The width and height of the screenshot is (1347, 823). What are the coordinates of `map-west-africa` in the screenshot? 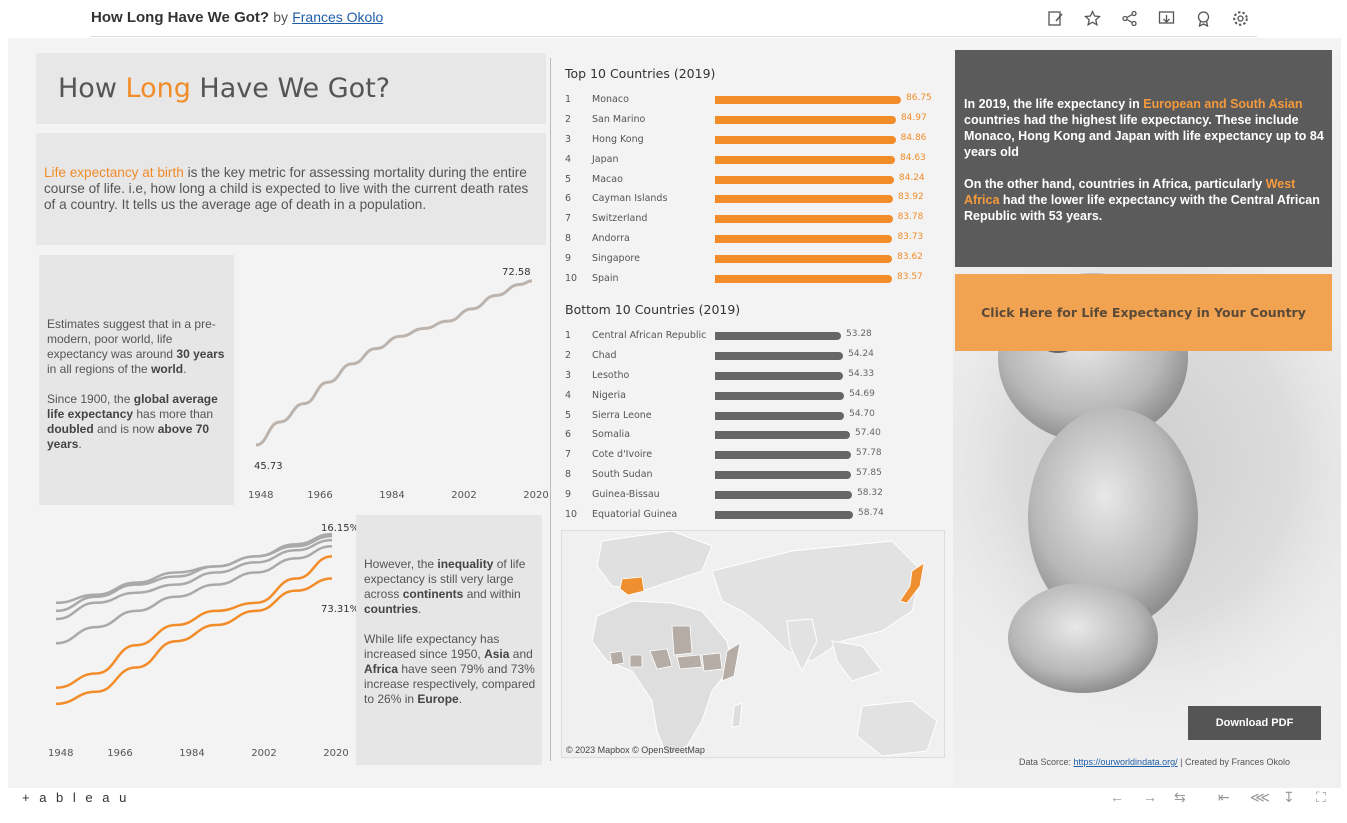 It's located at (617, 658).